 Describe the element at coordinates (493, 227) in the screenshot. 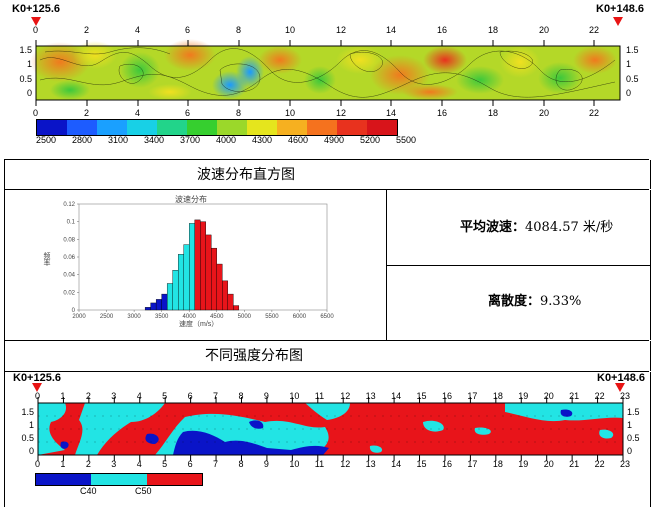

I see `avg-velocity-label: 平均波速：` at that location.